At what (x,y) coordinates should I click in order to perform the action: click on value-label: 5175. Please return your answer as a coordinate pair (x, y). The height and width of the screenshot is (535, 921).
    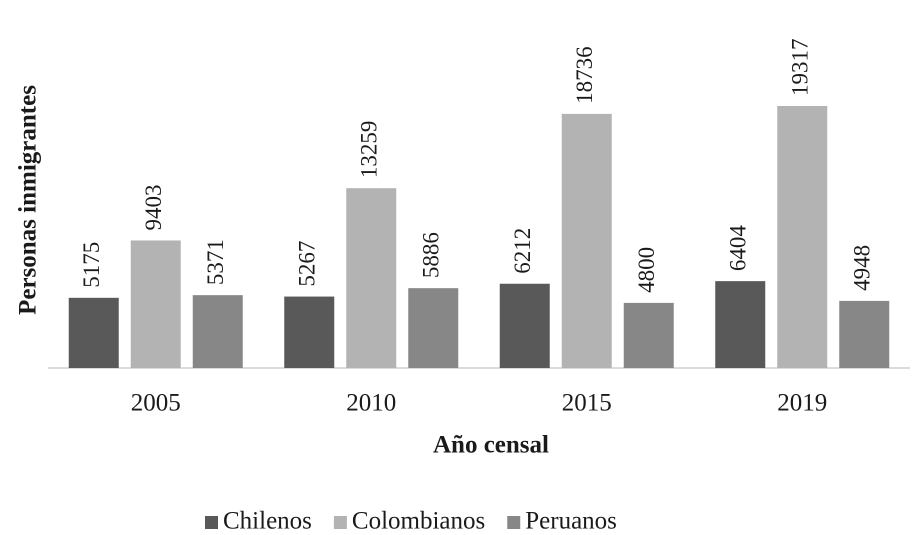
    Looking at the image, I should click on (91, 265).